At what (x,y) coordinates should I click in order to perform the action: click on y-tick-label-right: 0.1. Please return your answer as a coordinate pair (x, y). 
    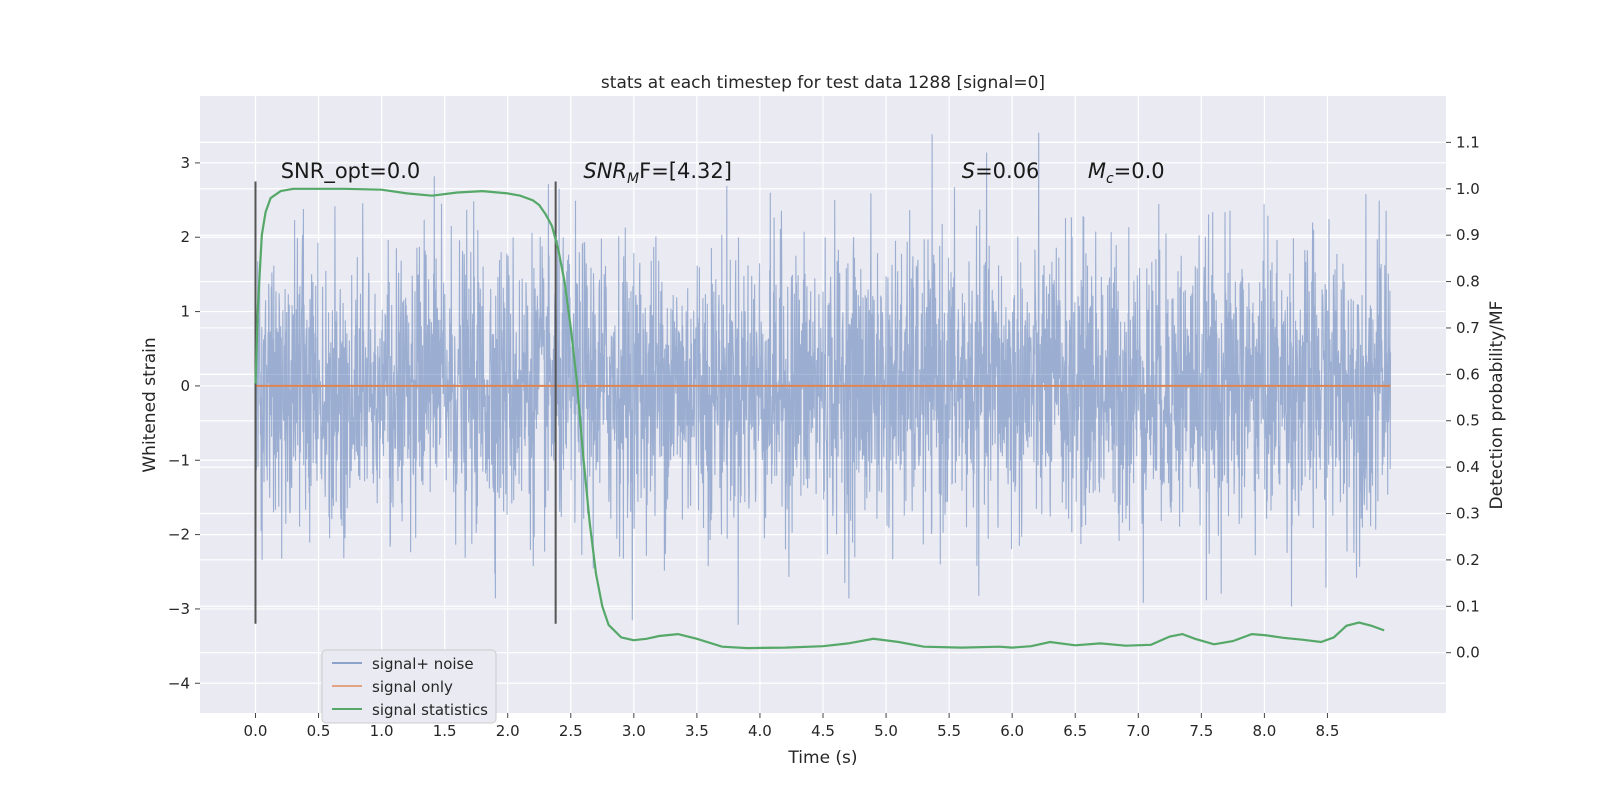
    Looking at the image, I should click on (1468, 606).